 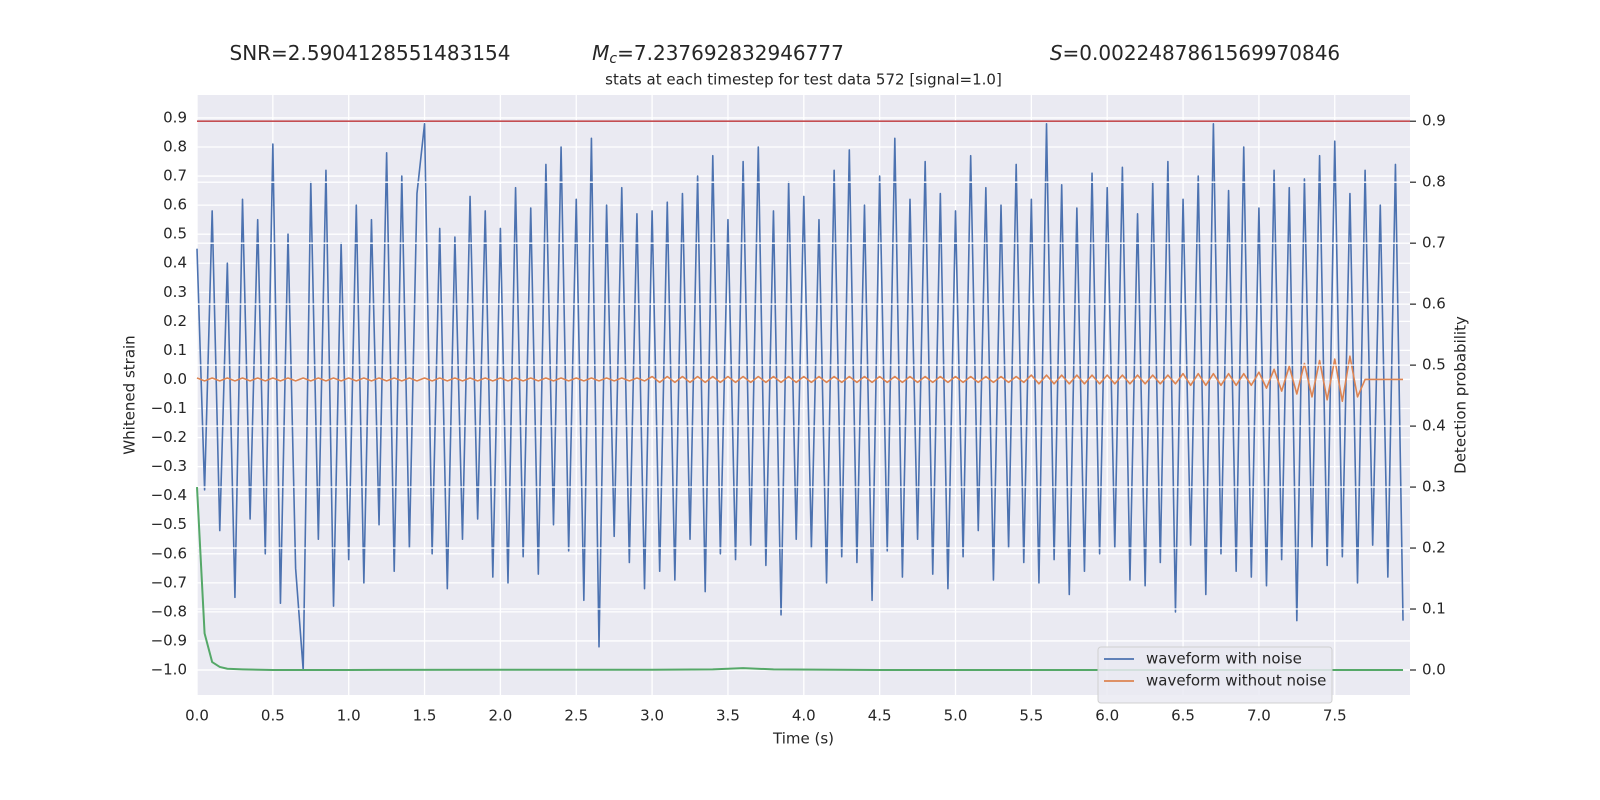 What do you see at coordinates (500, 716) in the screenshot?
I see `x-tick-label: 2.0` at bounding box center [500, 716].